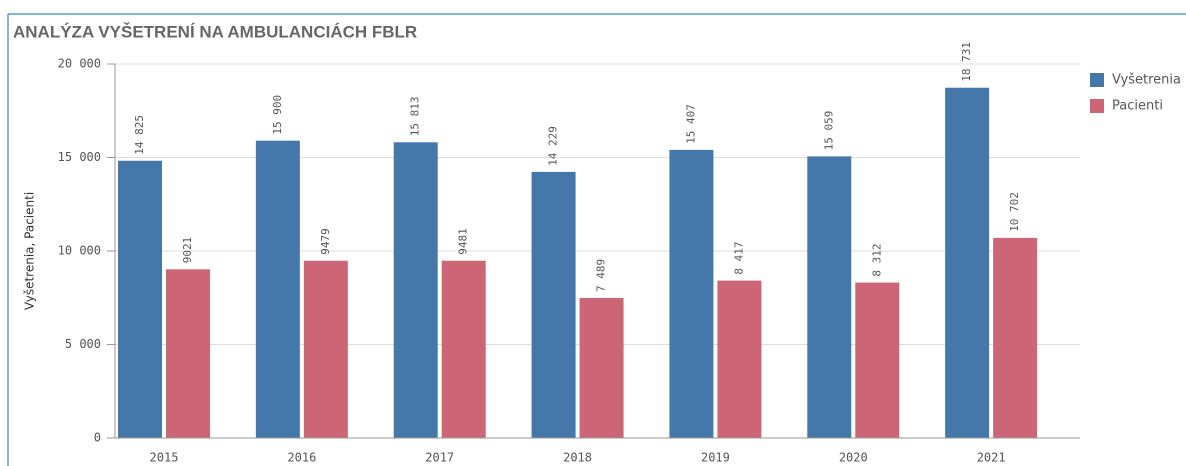 The height and width of the screenshot is (466, 1186). Describe the element at coordinates (690, 124) in the screenshot. I see `value-label: 15 407` at that location.